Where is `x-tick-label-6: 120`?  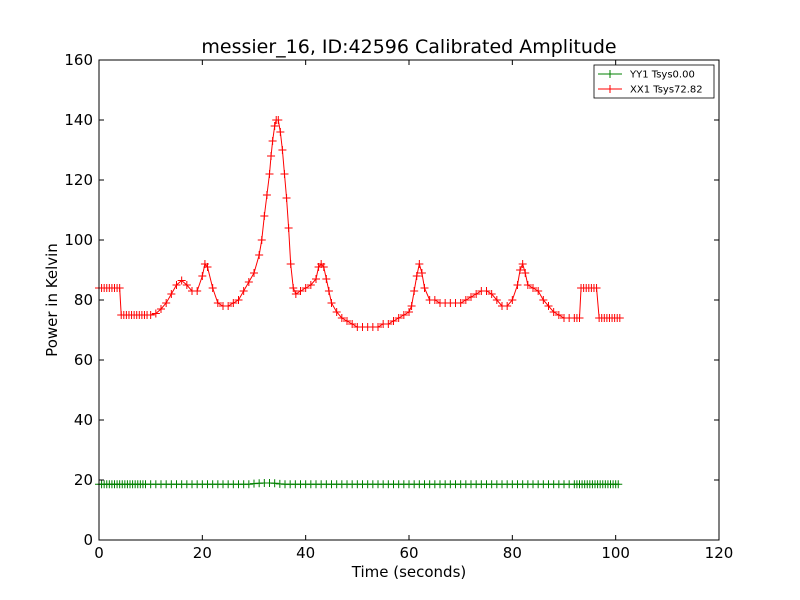 x-tick-label-6: 120 is located at coordinates (719, 553).